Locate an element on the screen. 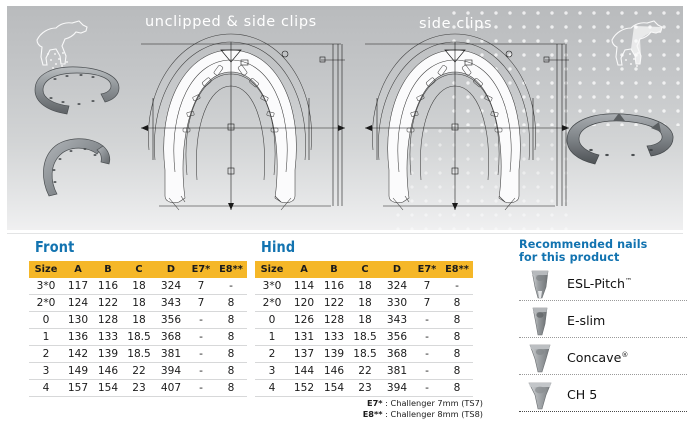 The height and width of the screenshot is (432, 690). footnote-e7-text: : Challenger 7mm (TS7) is located at coordinates (434, 403).